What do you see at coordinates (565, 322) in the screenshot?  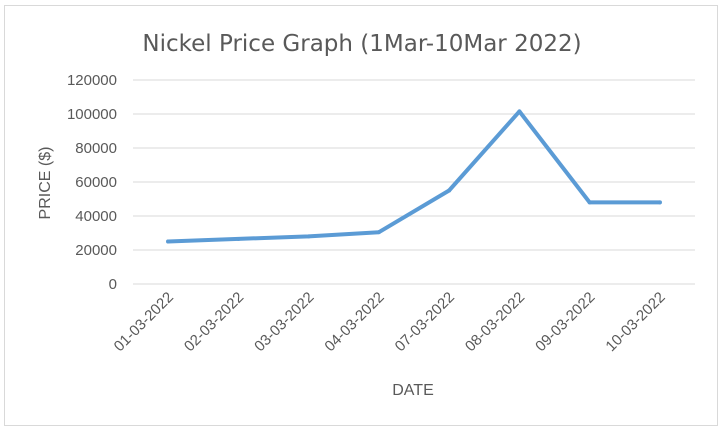 I see `x-tick-label: 09-03-2022` at bounding box center [565, 322].